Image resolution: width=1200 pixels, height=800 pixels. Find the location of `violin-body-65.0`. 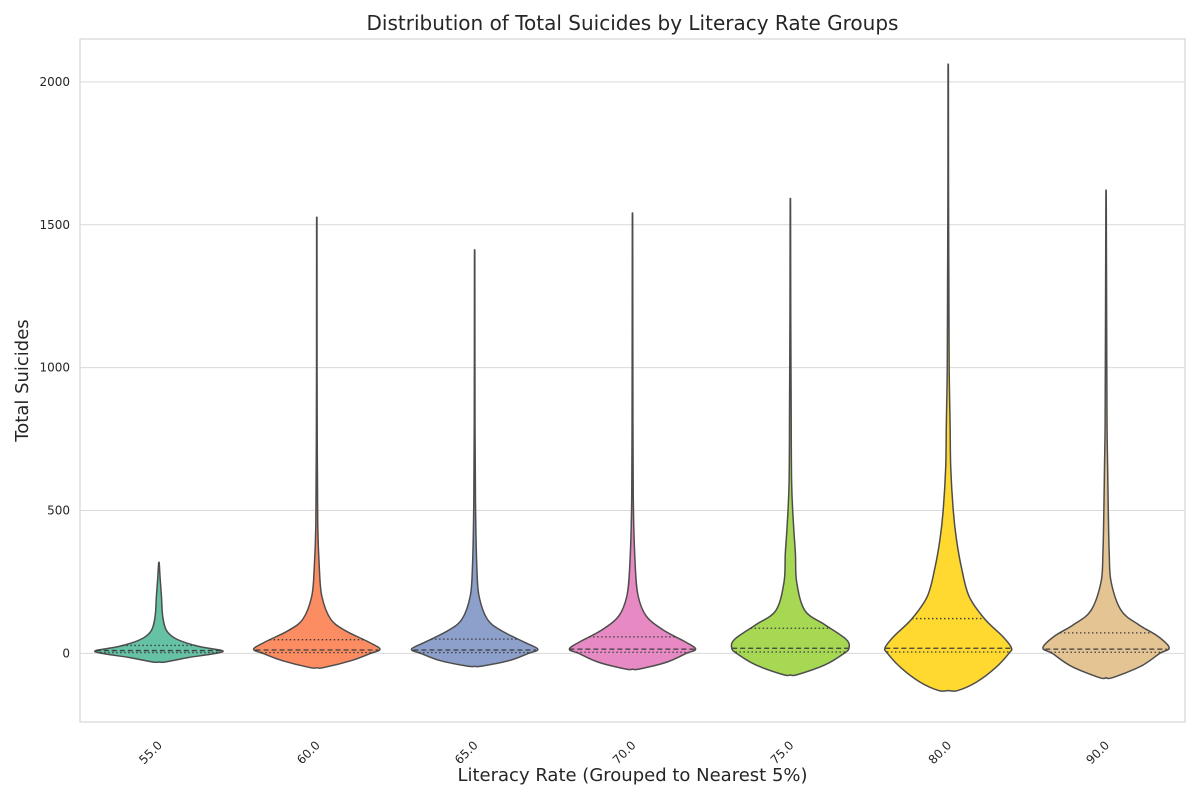

violin-body-65.0 is located at coordinates (474, 458).